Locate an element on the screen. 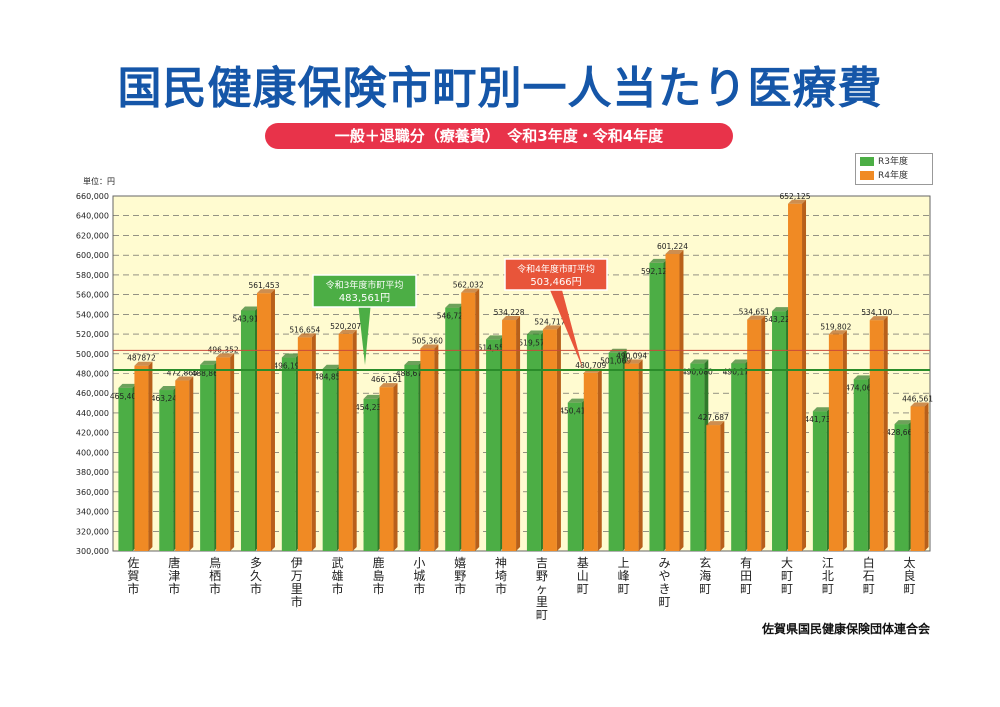 This screenshot has height=707, width=1000. data-label: 428,664 is located at coordinates (901, 432).